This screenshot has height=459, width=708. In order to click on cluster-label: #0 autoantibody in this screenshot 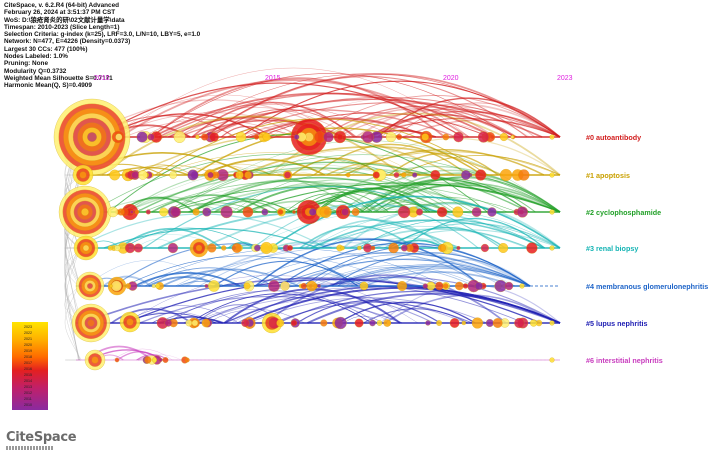, I will do `click(614, 137)`.